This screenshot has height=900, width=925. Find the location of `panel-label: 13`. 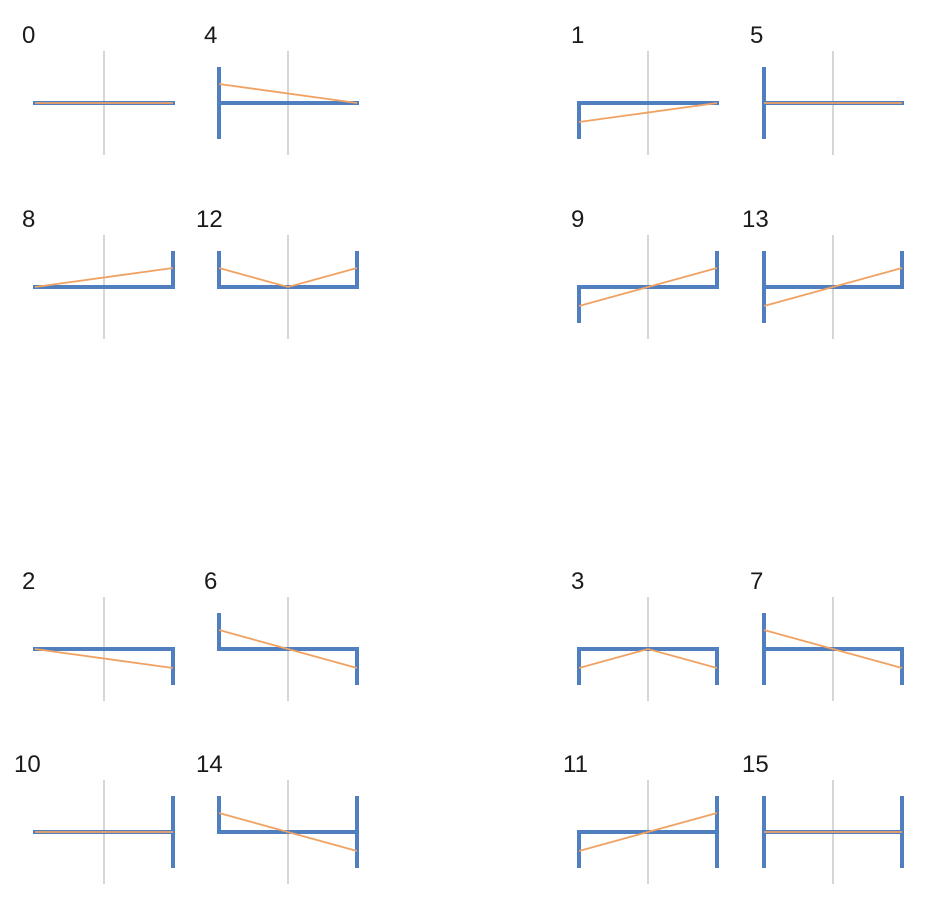

panel-label: 13 is located at coordinates (755, 219).